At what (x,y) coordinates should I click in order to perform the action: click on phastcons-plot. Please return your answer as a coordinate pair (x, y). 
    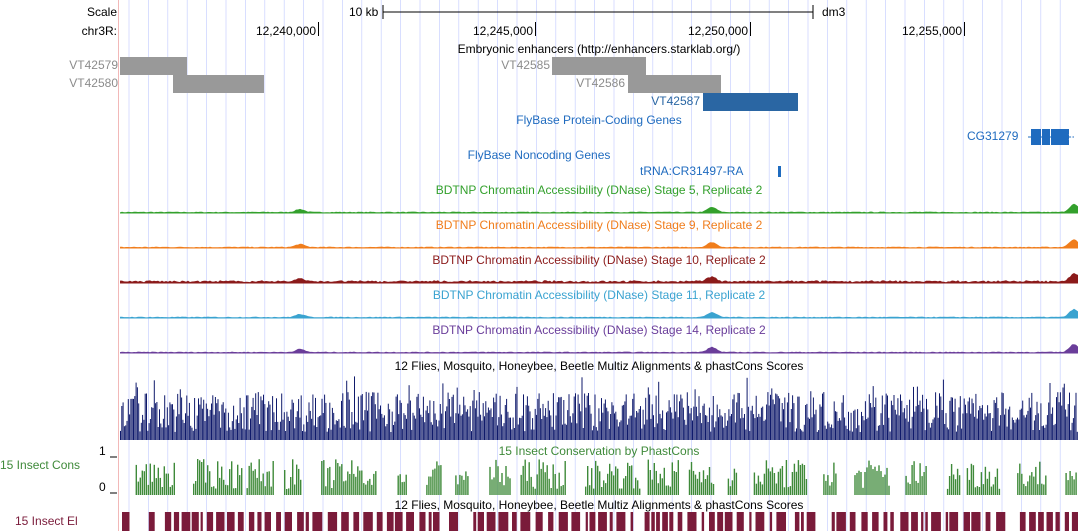
    Looking at the image, I should click on (599, 476).